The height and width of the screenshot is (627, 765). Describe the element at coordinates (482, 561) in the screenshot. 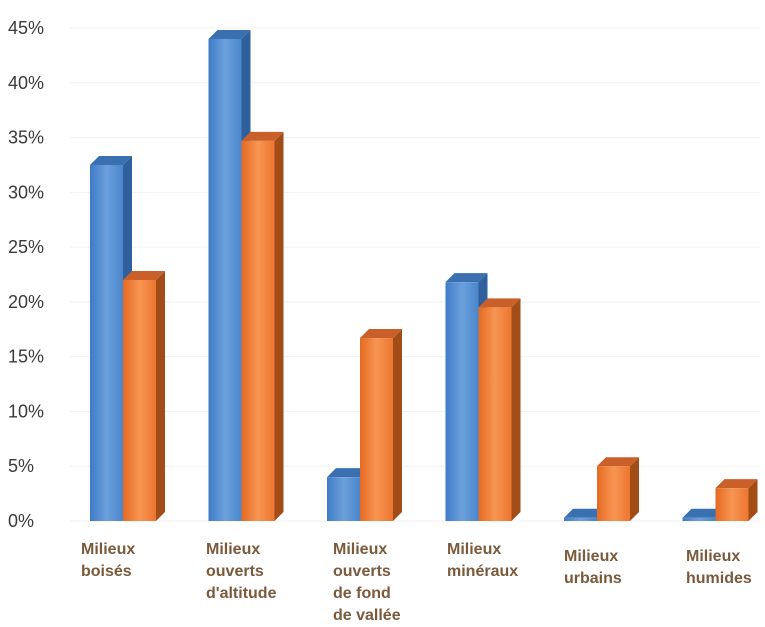

I see `category-label: Milieux minéraux` at that location.